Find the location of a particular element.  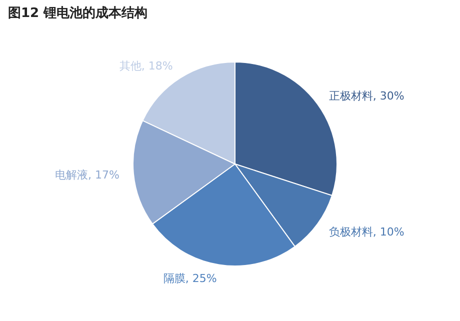

slice-label: 其他, 18% is located at coordinates (146, 66).